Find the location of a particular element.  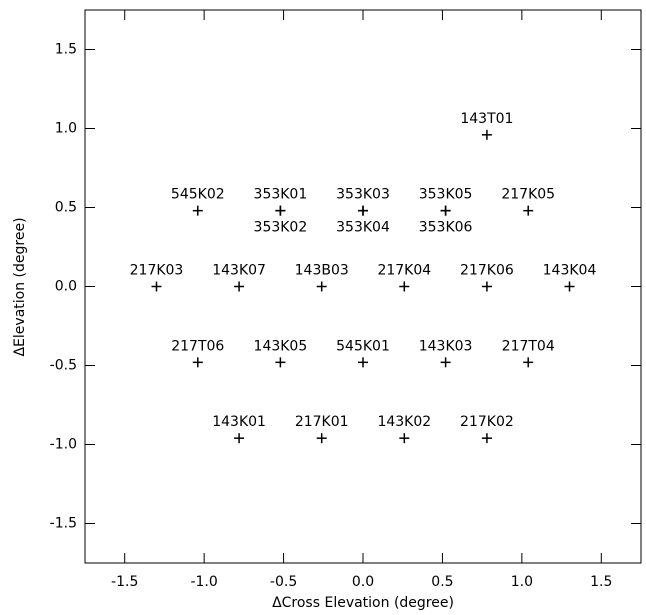

point-label: 217K03 is located at coordinates (157, 271).